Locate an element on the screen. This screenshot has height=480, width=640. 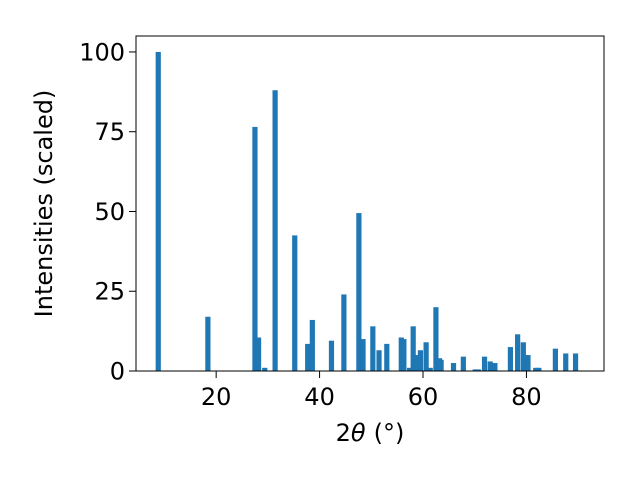
y-axis-ticks: 0 25 50 75 100 is located at coordinates (107, 212).